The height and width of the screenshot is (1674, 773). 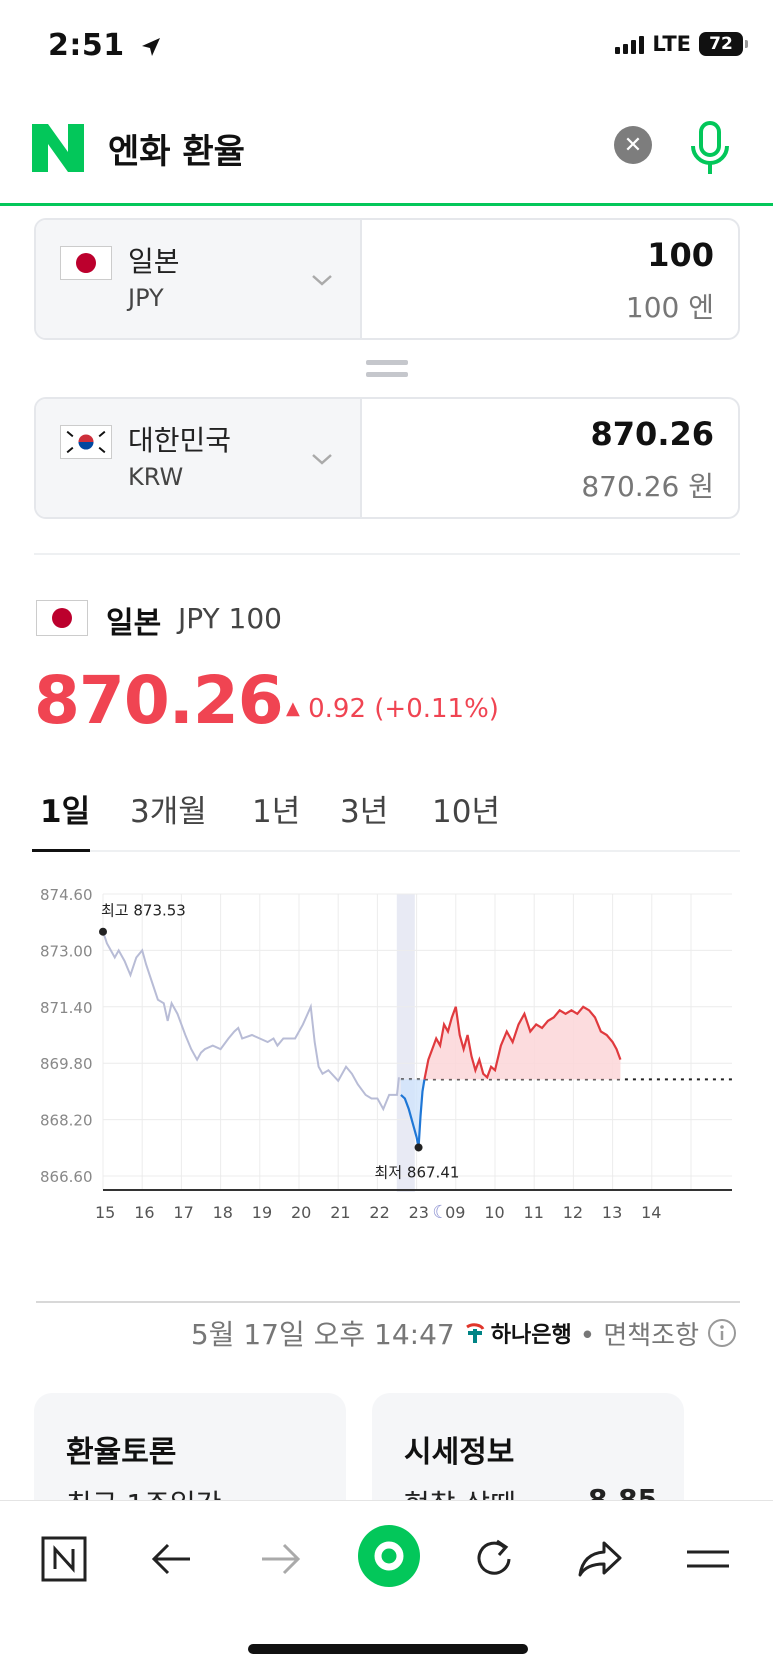 What do you see at coordinates (455, 1212) in the screenshot?
I see `x-tick-label: 09` at bounding box center [455, 1212].